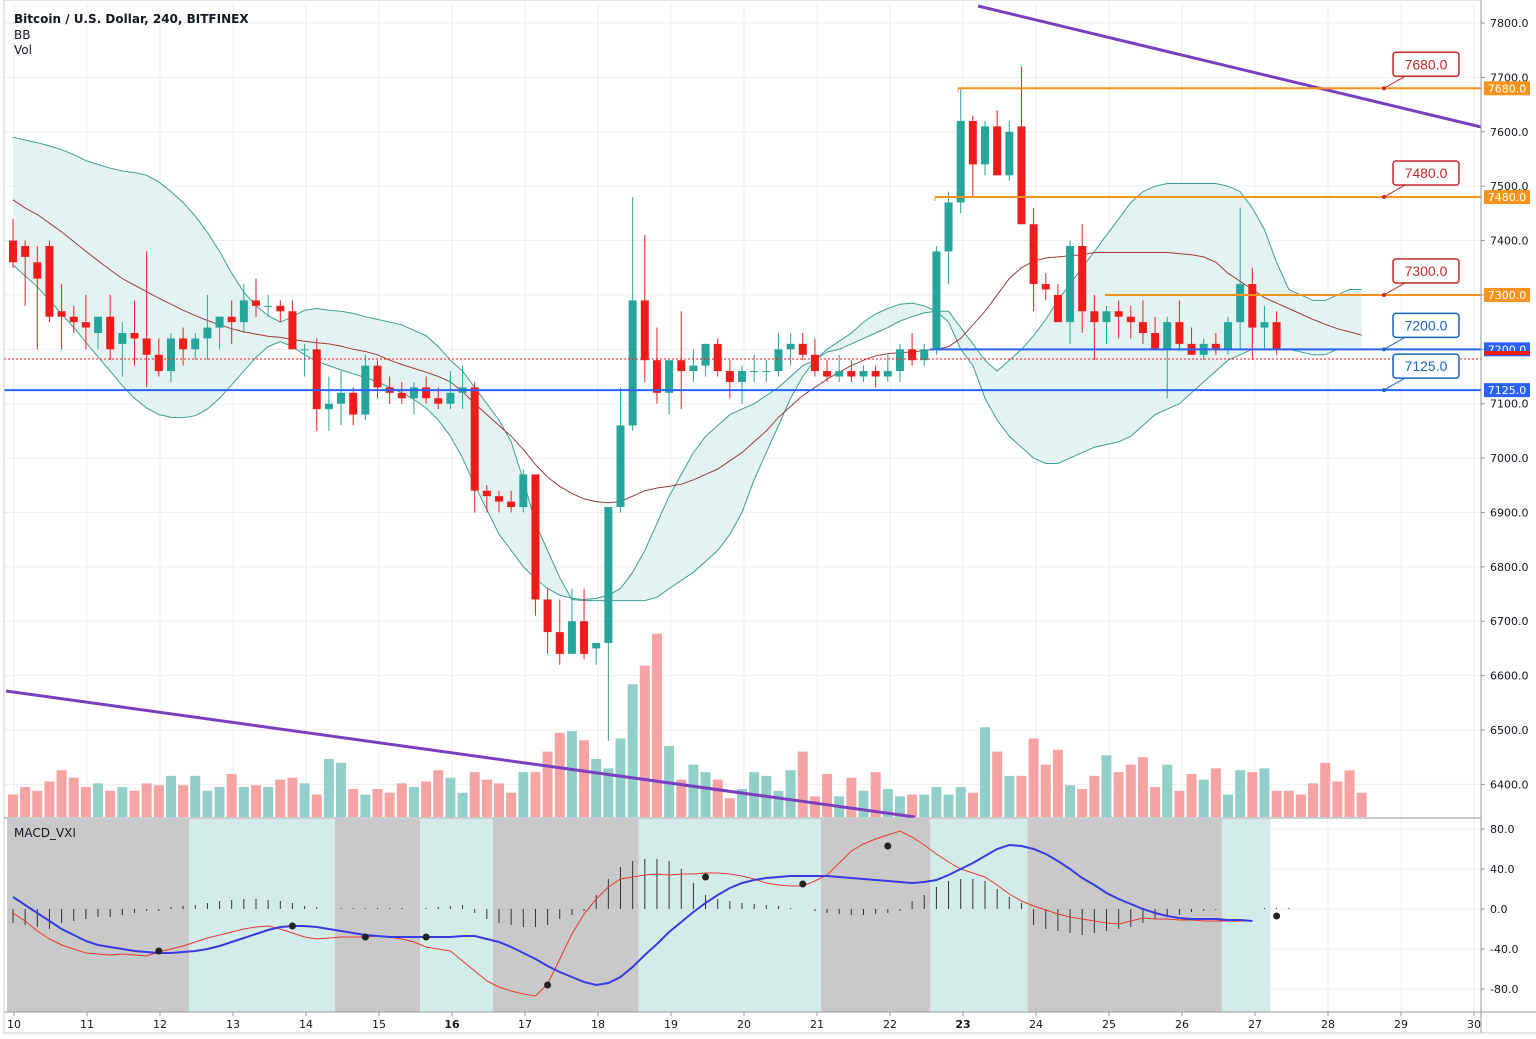 Image resolution: width=1536 pixels, height=1039 pixels. I want to click on price-label-7300.0: 7300.0, so click(1421, 277).